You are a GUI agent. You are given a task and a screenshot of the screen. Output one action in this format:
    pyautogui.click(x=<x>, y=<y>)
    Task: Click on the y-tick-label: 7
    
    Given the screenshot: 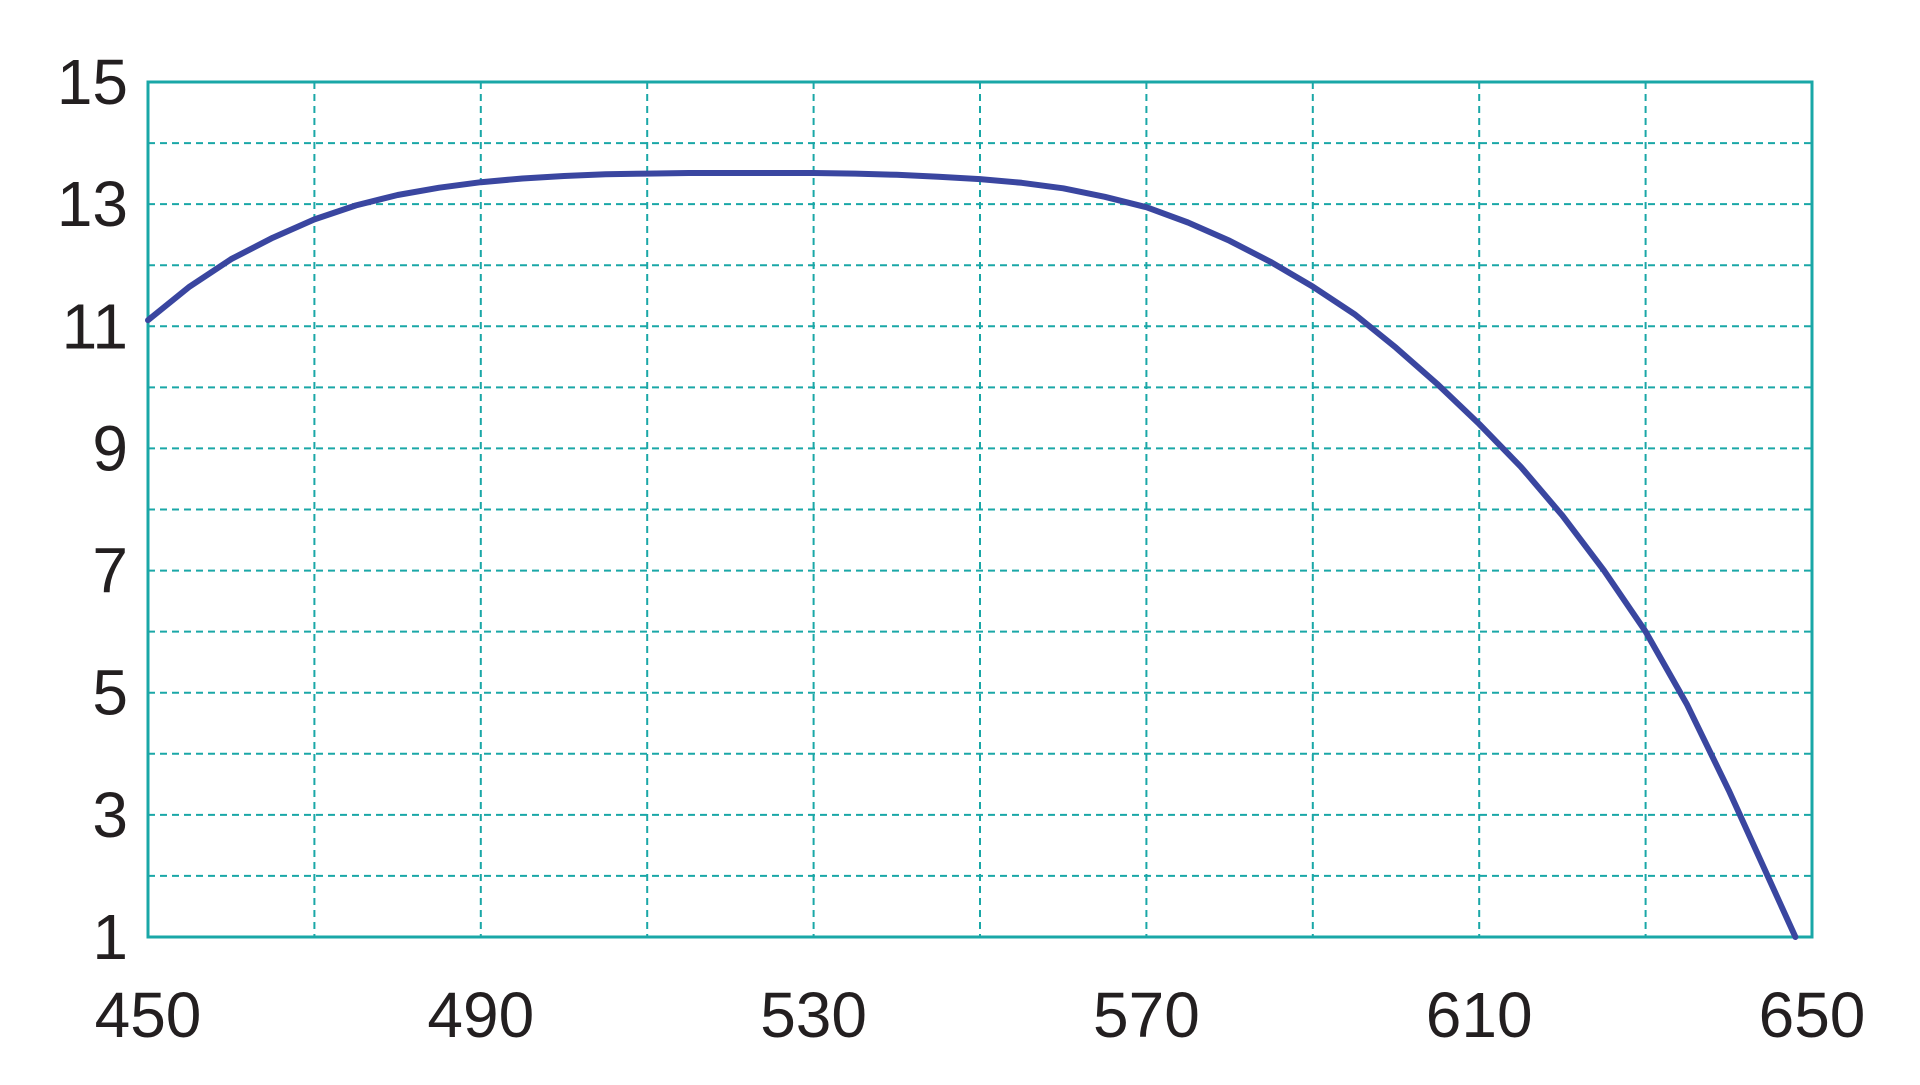 What is the action you would take?
    pyautogui.click(x=110, y=571)
    